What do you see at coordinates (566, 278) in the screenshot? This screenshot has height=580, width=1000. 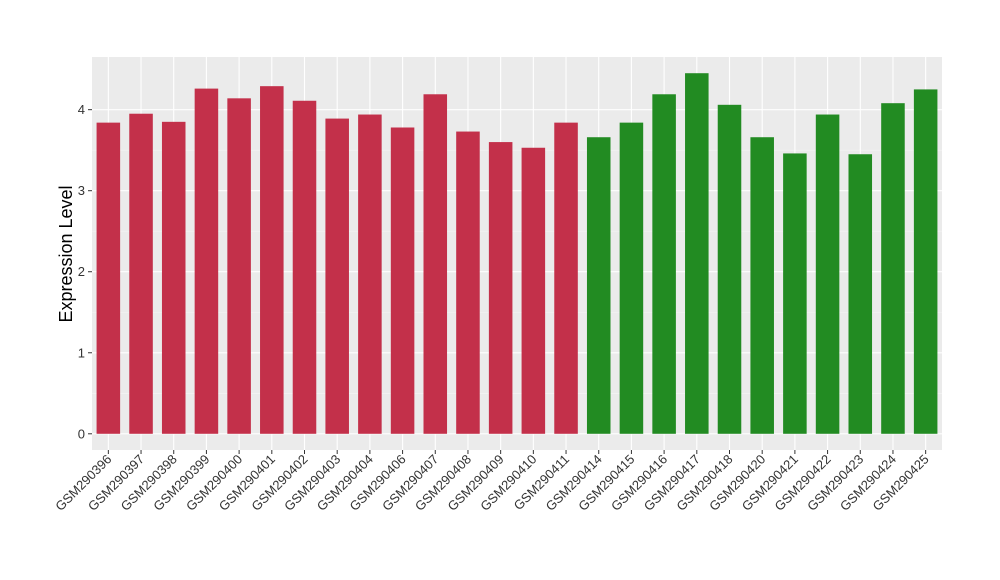 I see `bar-GSM290411` at bounding box center [566, 278].